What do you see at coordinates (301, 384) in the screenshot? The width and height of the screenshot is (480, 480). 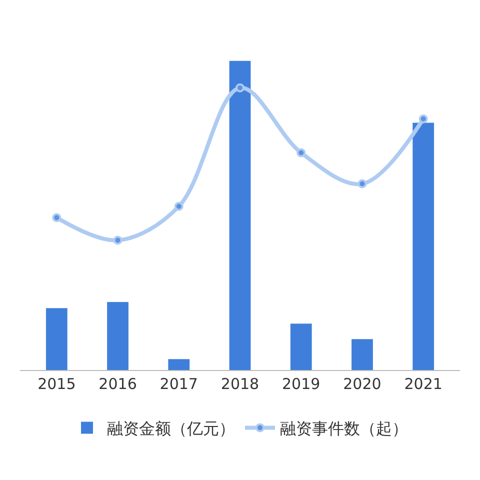 I see `x-tick-label: 2019` at bounding box center [301, 384].